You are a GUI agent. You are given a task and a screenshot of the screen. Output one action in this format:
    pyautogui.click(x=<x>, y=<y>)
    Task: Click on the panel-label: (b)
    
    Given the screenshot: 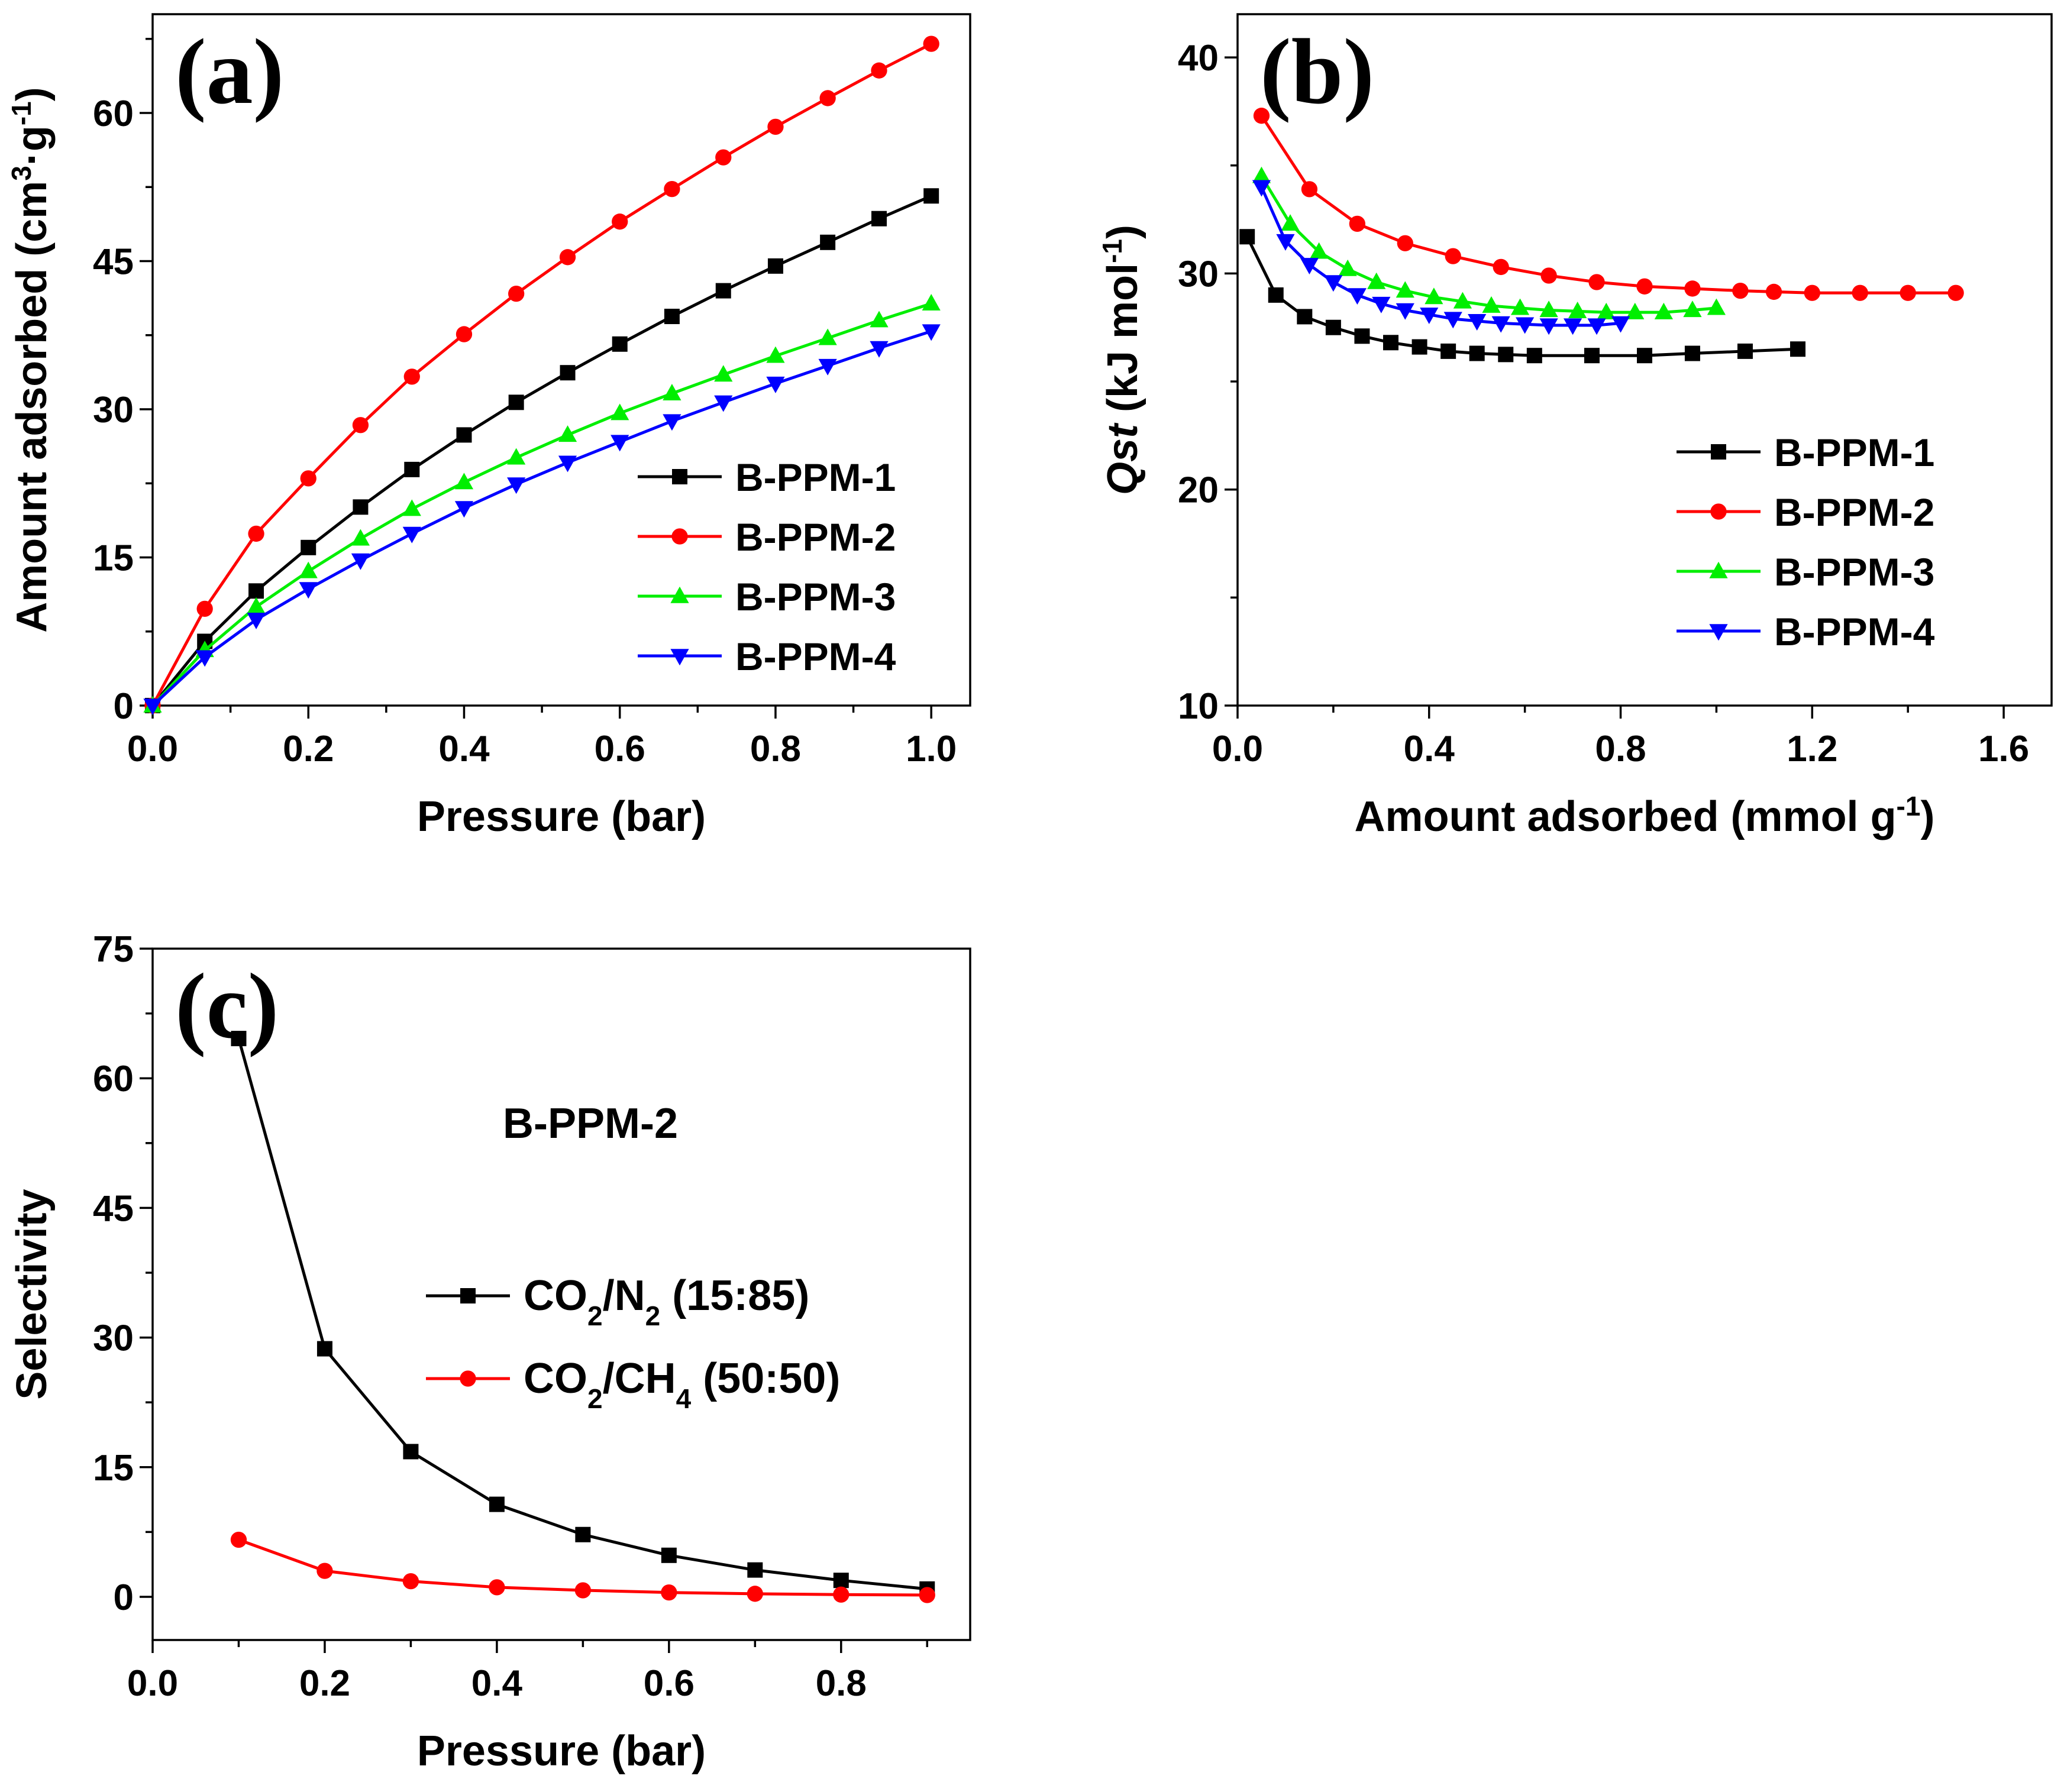 What is the action you would take?
    pyautogui.click(x=1317, y=72)
    